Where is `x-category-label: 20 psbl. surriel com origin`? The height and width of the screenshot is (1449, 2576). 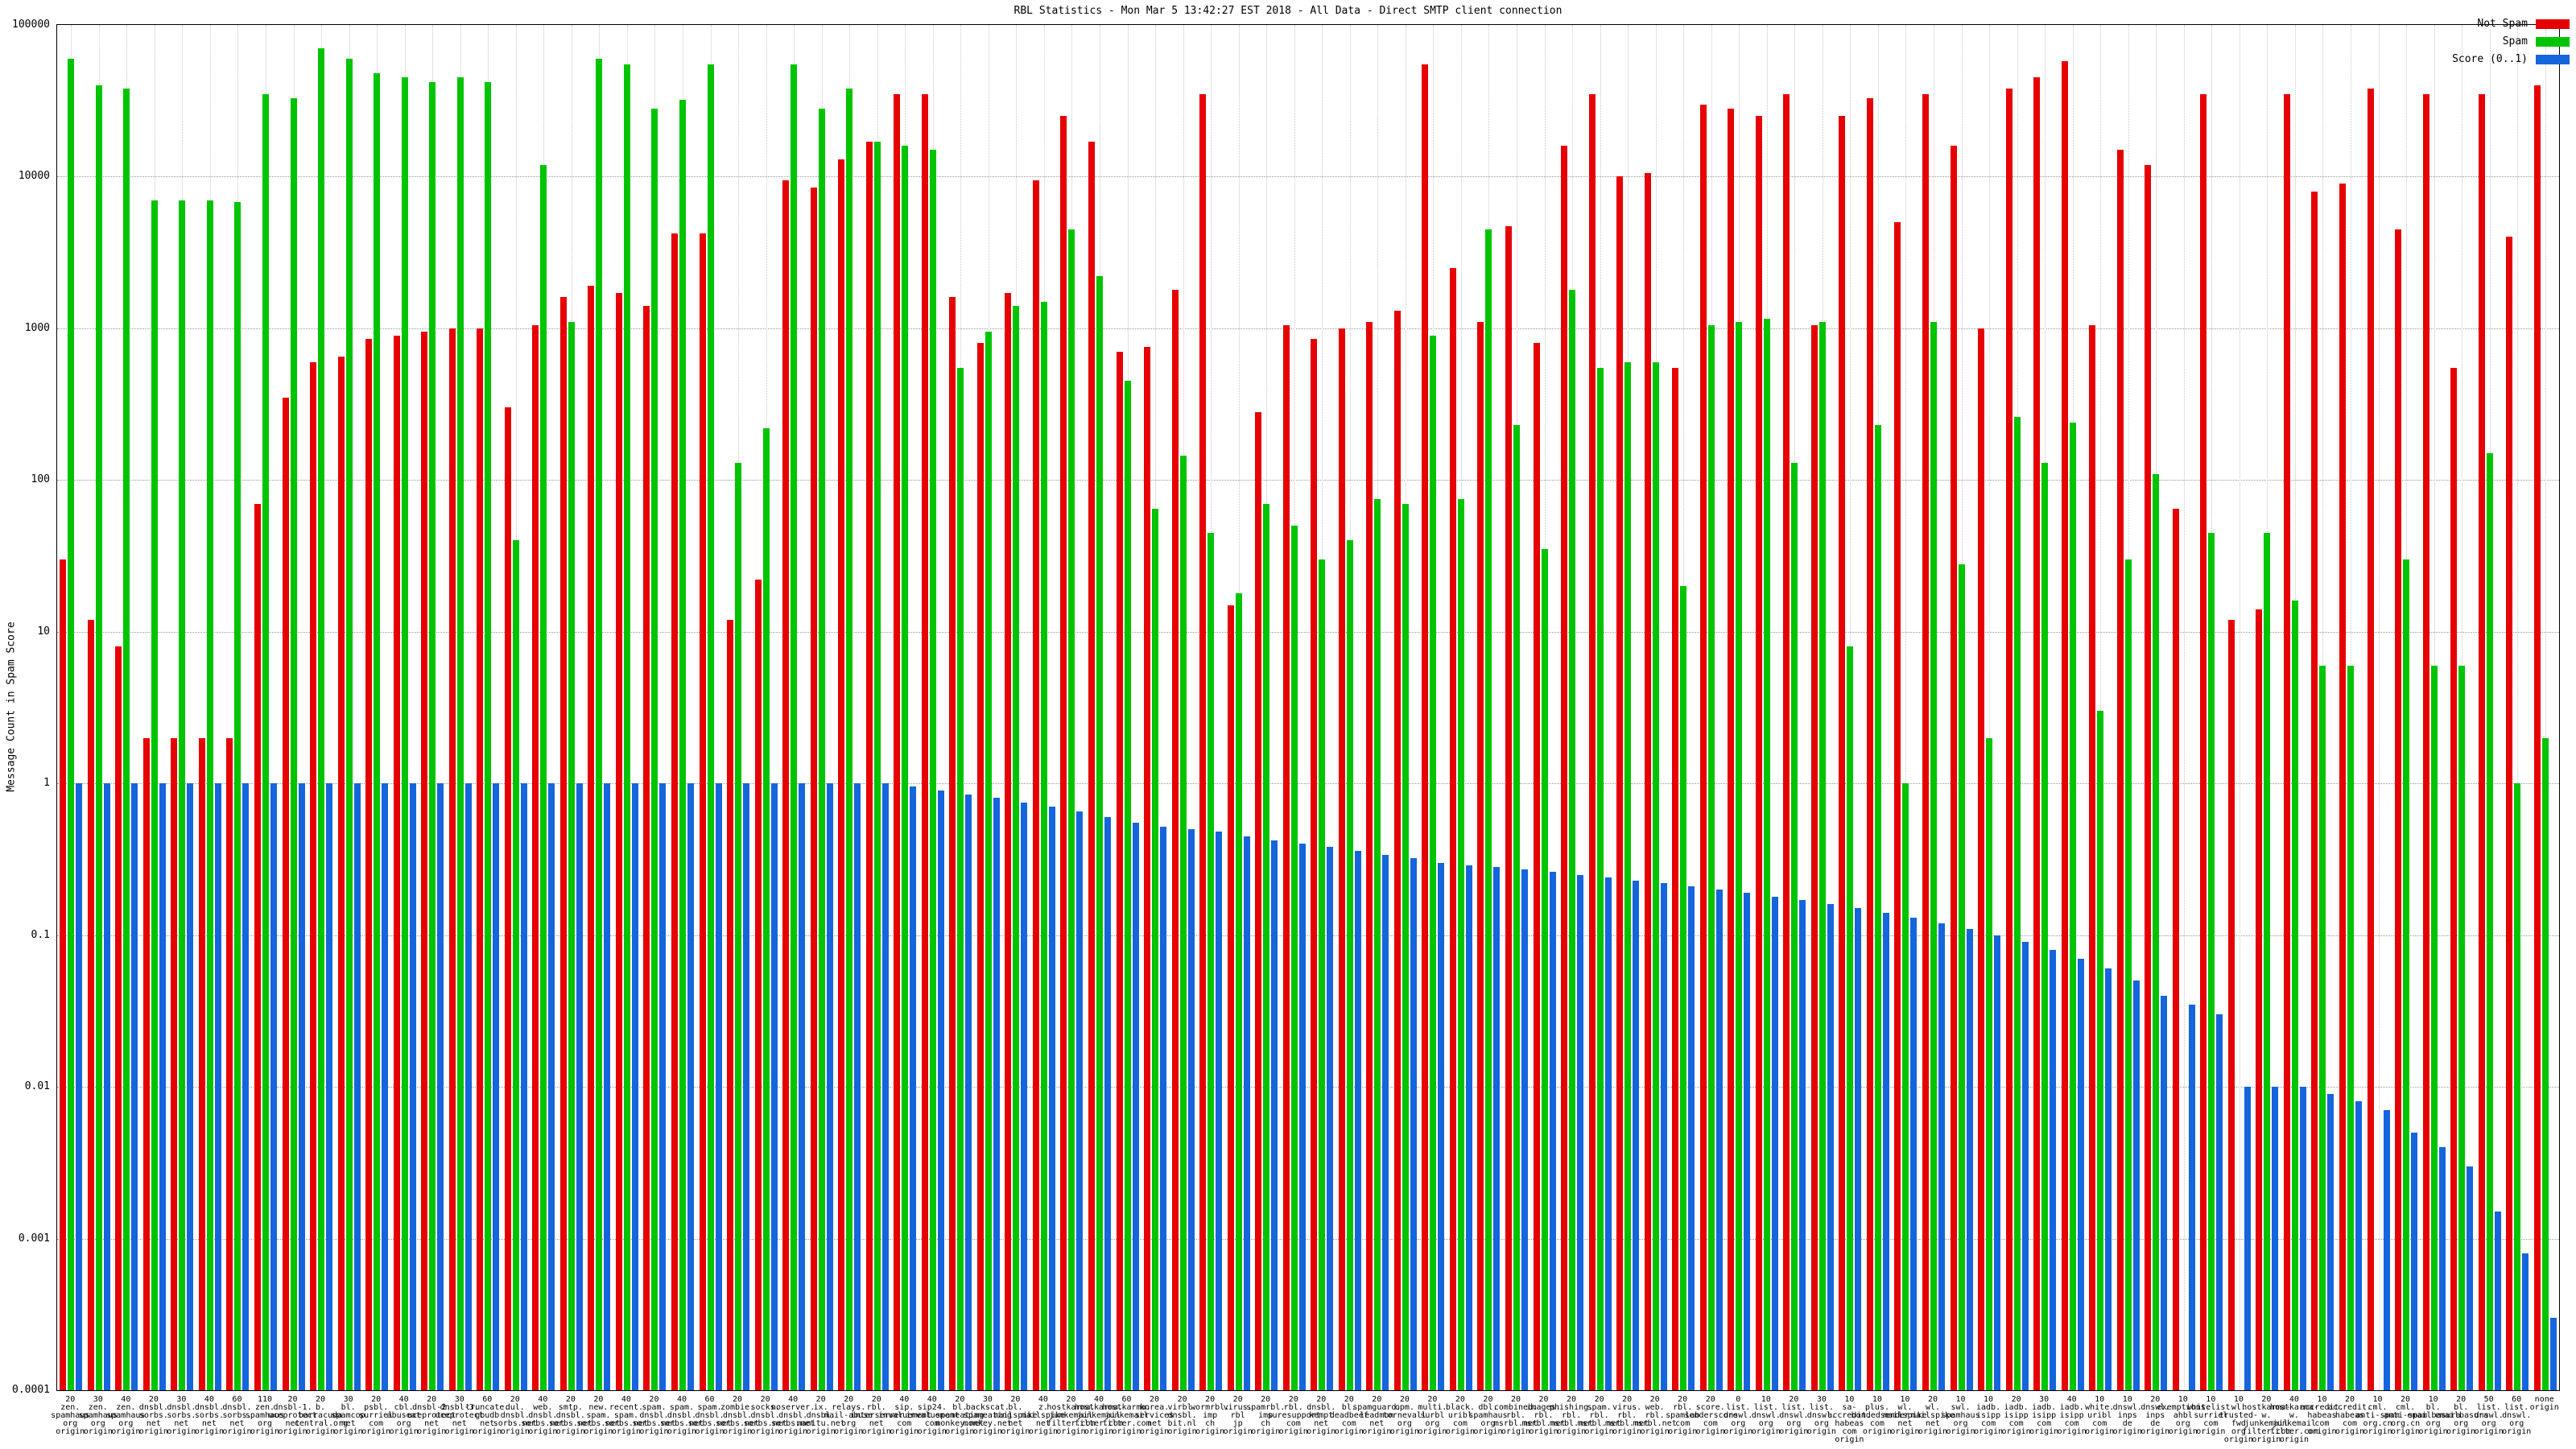
x-category-label: 20 psbl. surriel com origin is located at coordinates (376, 1415).